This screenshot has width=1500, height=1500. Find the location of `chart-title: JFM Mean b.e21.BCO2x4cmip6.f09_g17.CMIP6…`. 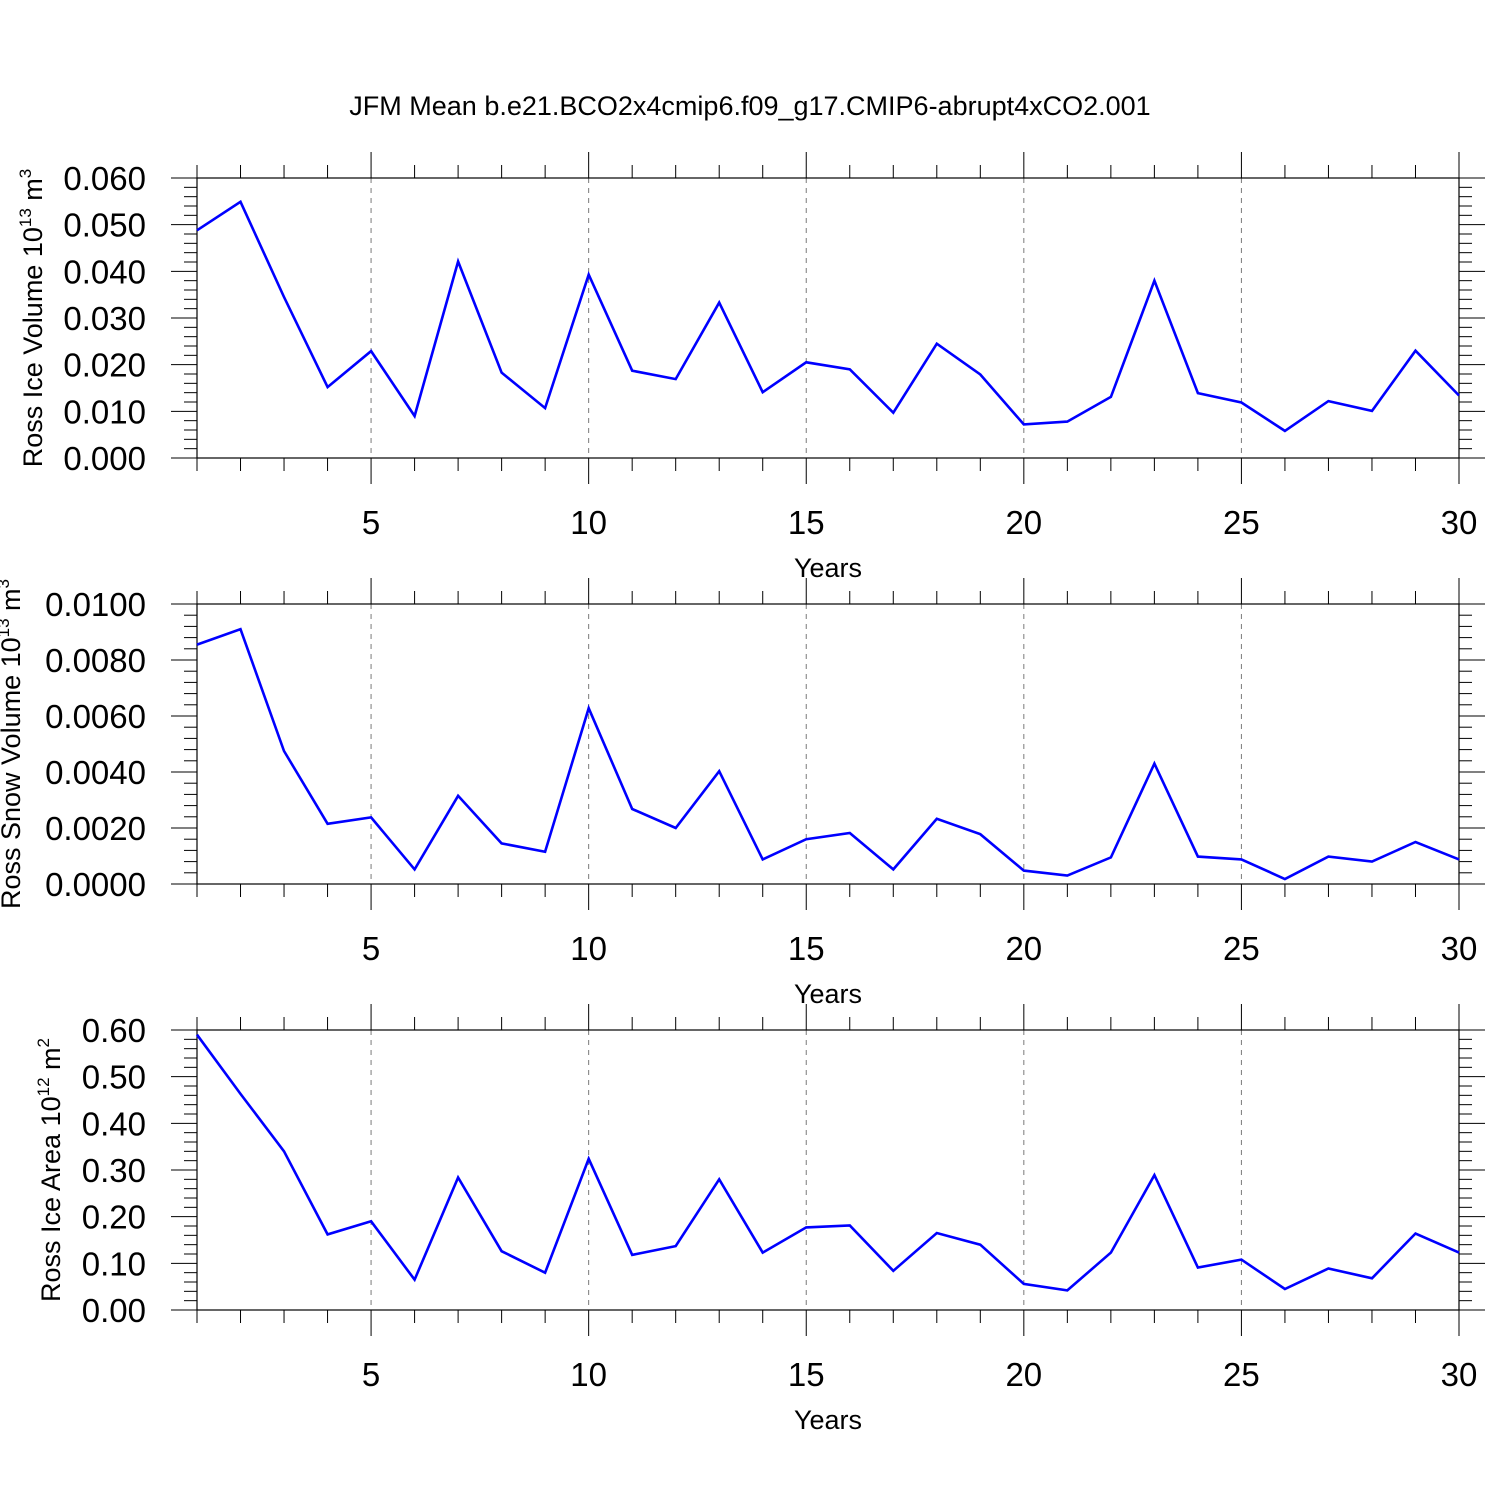

chart-title: JFM Mean b.e21.BCO2x4cmip6.f09_g17.CMIP6… is located at coordinates (749, 106).